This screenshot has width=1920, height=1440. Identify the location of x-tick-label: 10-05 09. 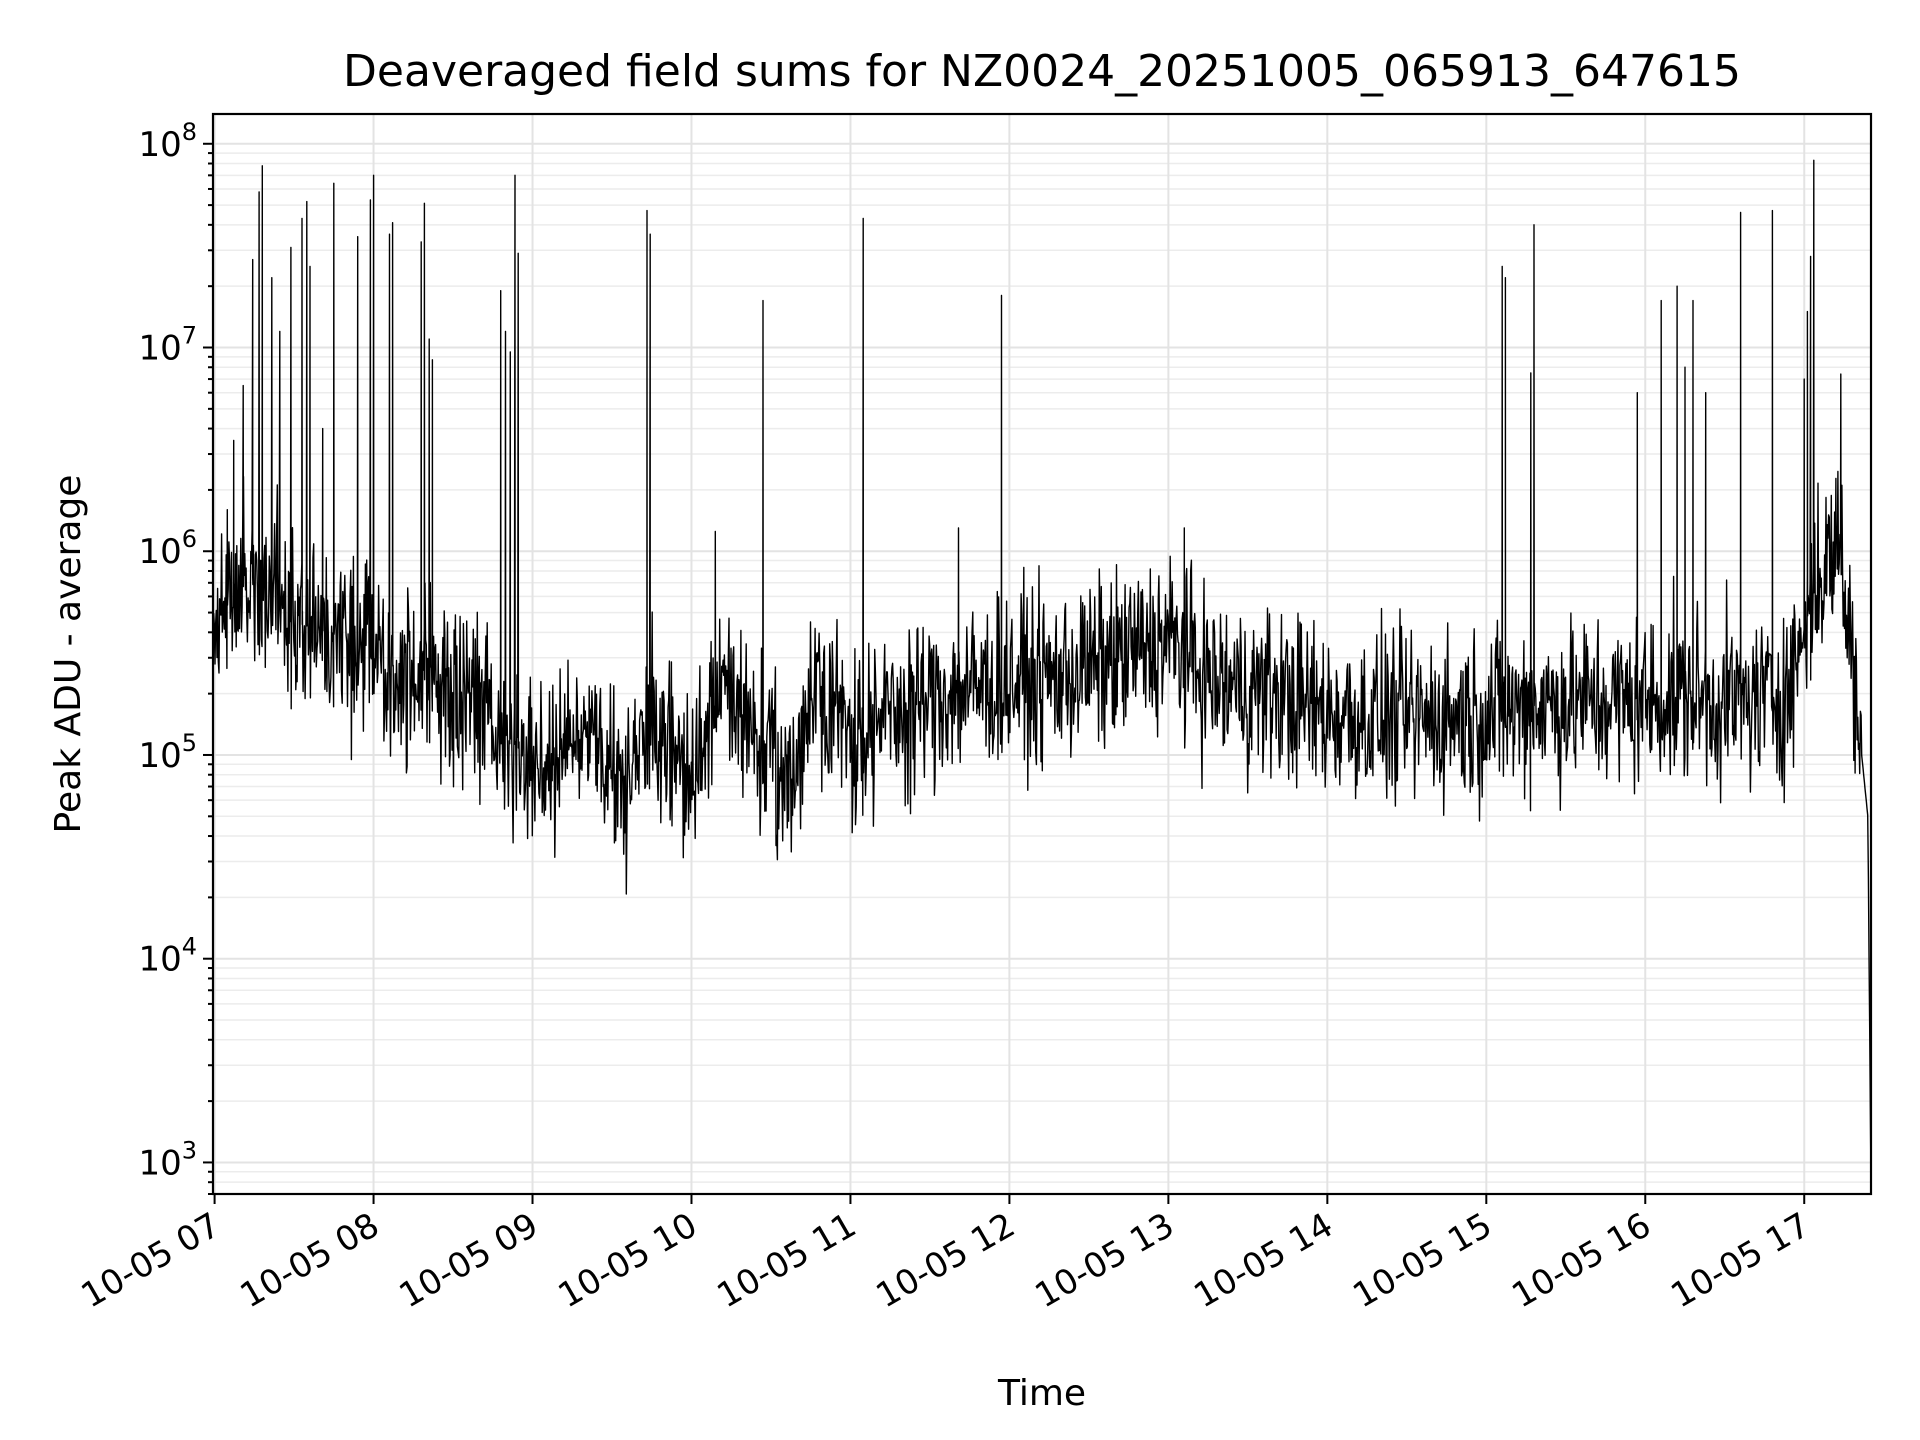
(469, 1260).